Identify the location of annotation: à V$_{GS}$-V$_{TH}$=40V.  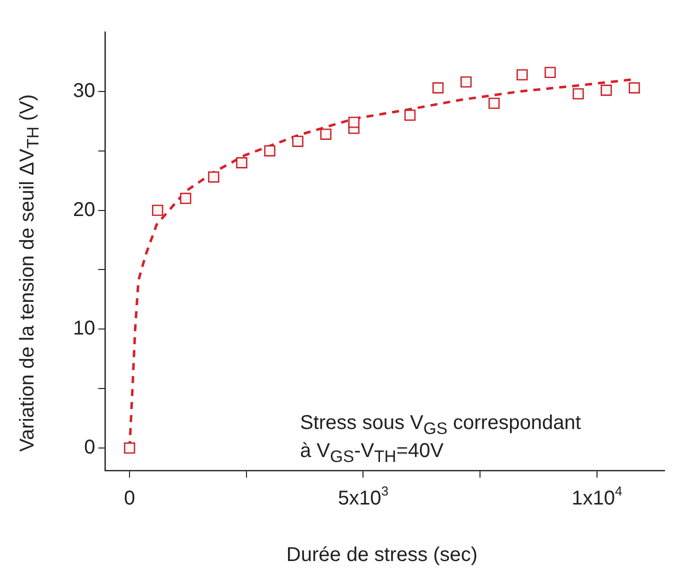
(372, 453).